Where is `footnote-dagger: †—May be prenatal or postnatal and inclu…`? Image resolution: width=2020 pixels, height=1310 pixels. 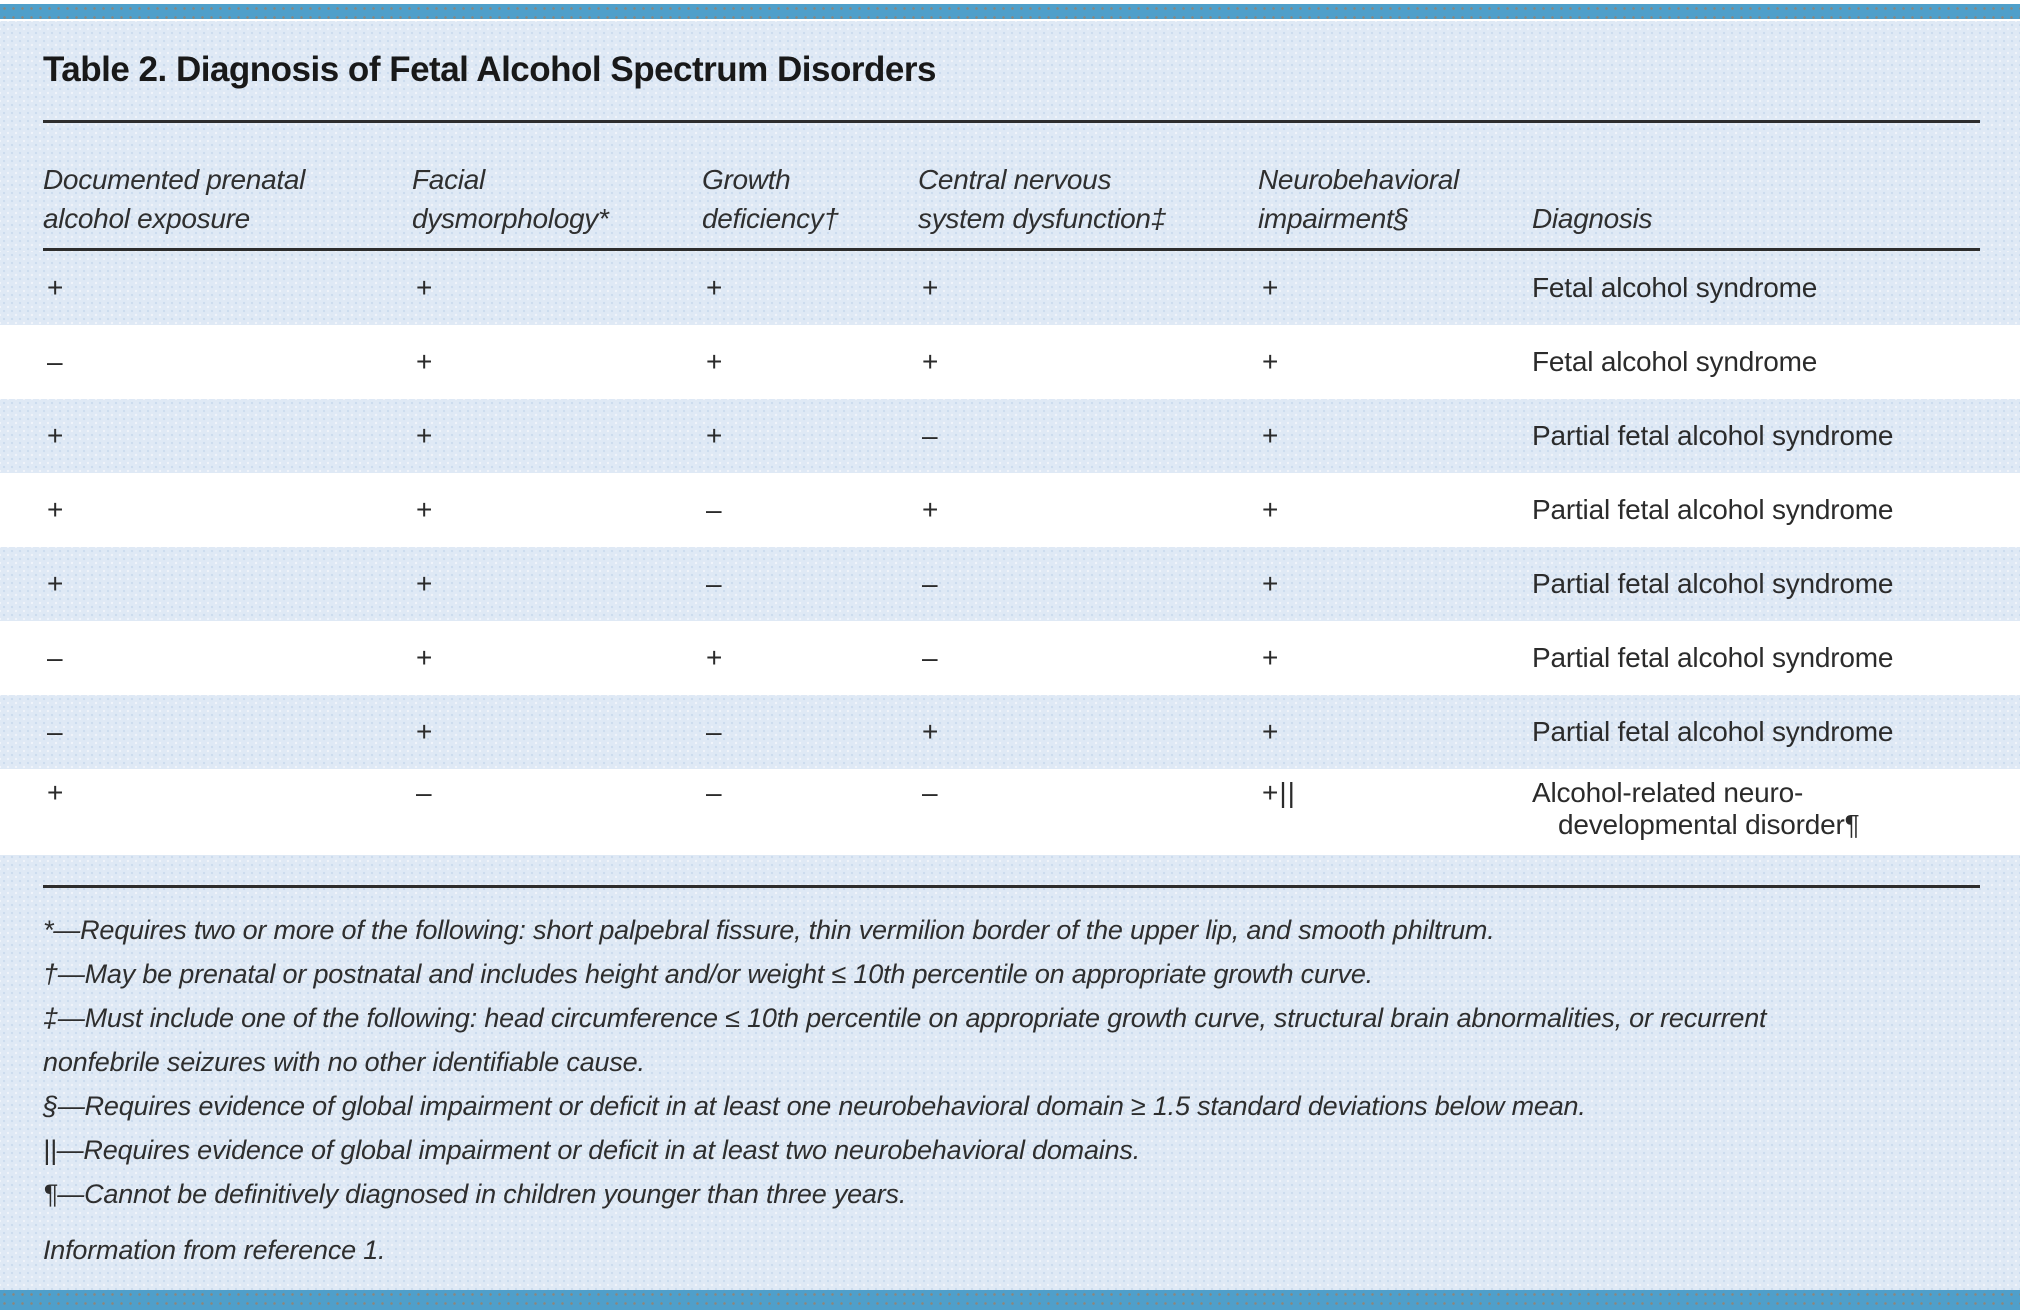 footnote-dagger: †—May be prenatal or postnatal and inclu… is located at coordinates (708, 974).